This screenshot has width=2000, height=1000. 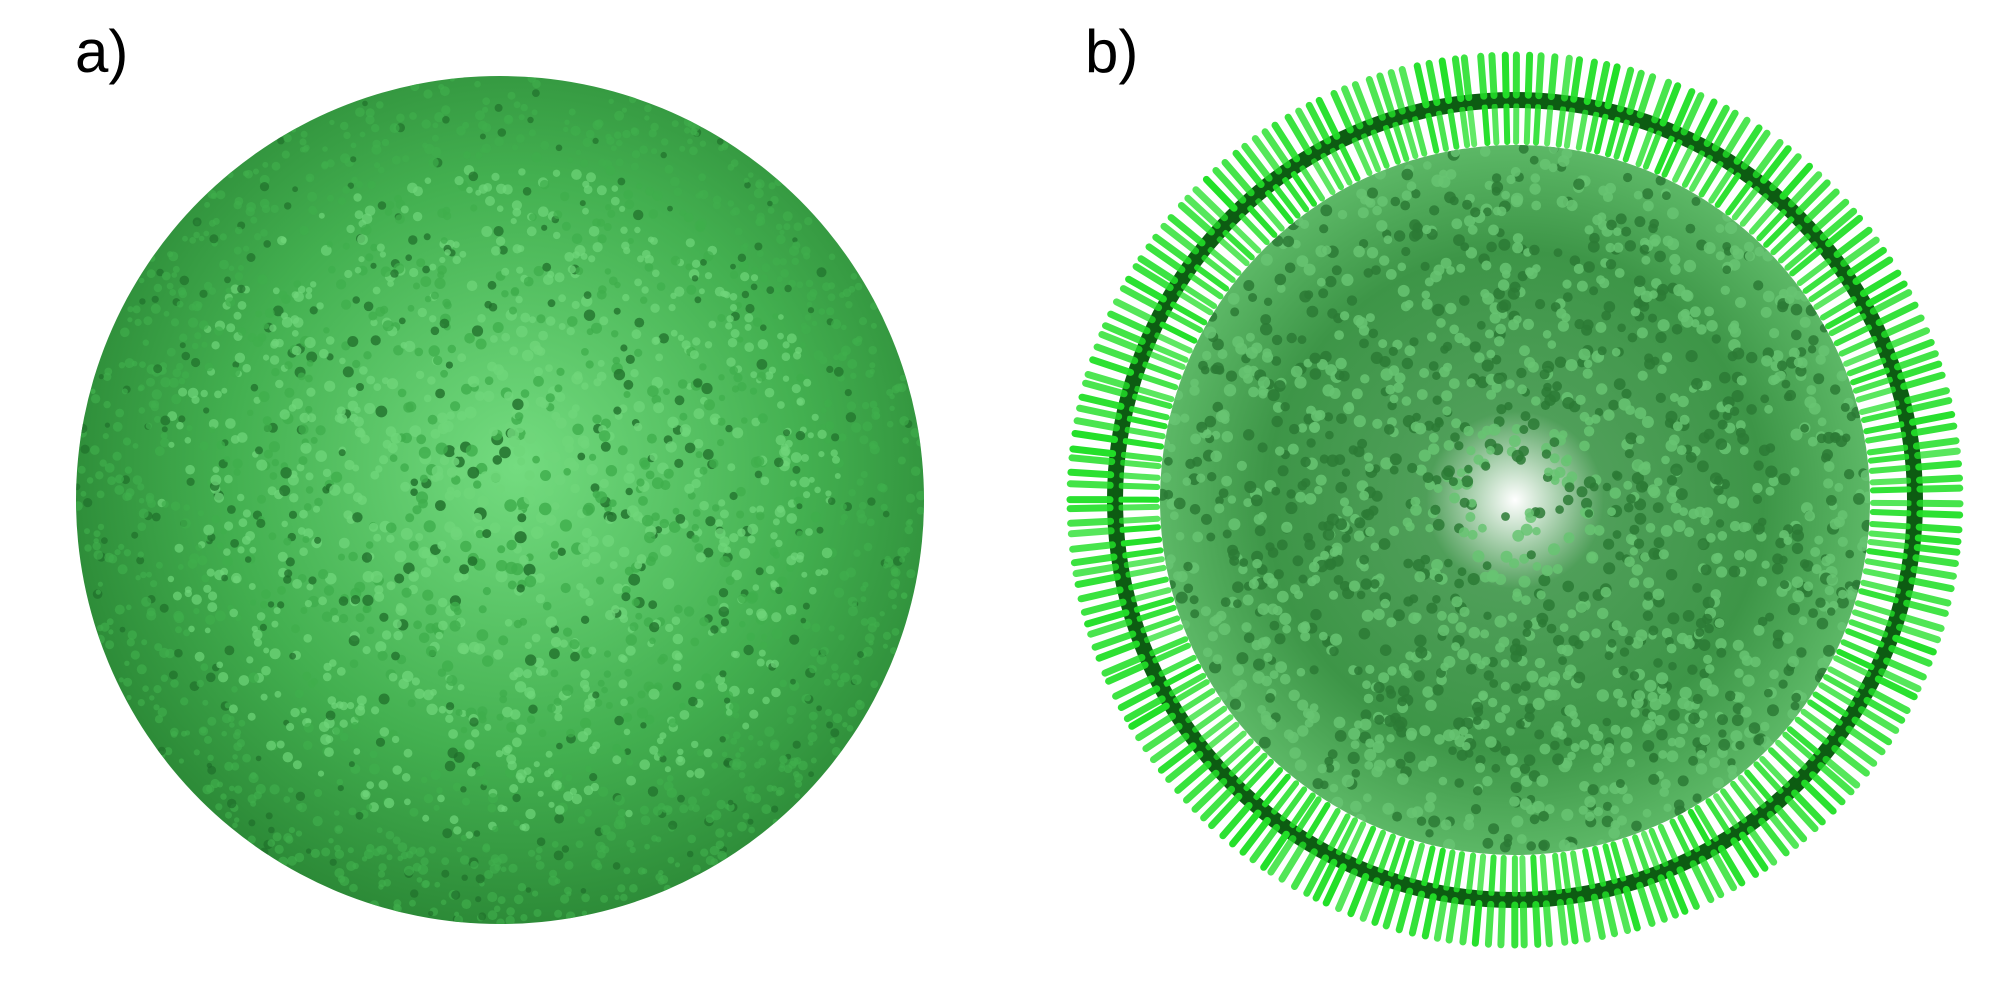 What do you see at coordinates (1112, 51) in the screenshot?
I see `panel-b-label: b)` at bounding box center [1112, 51].